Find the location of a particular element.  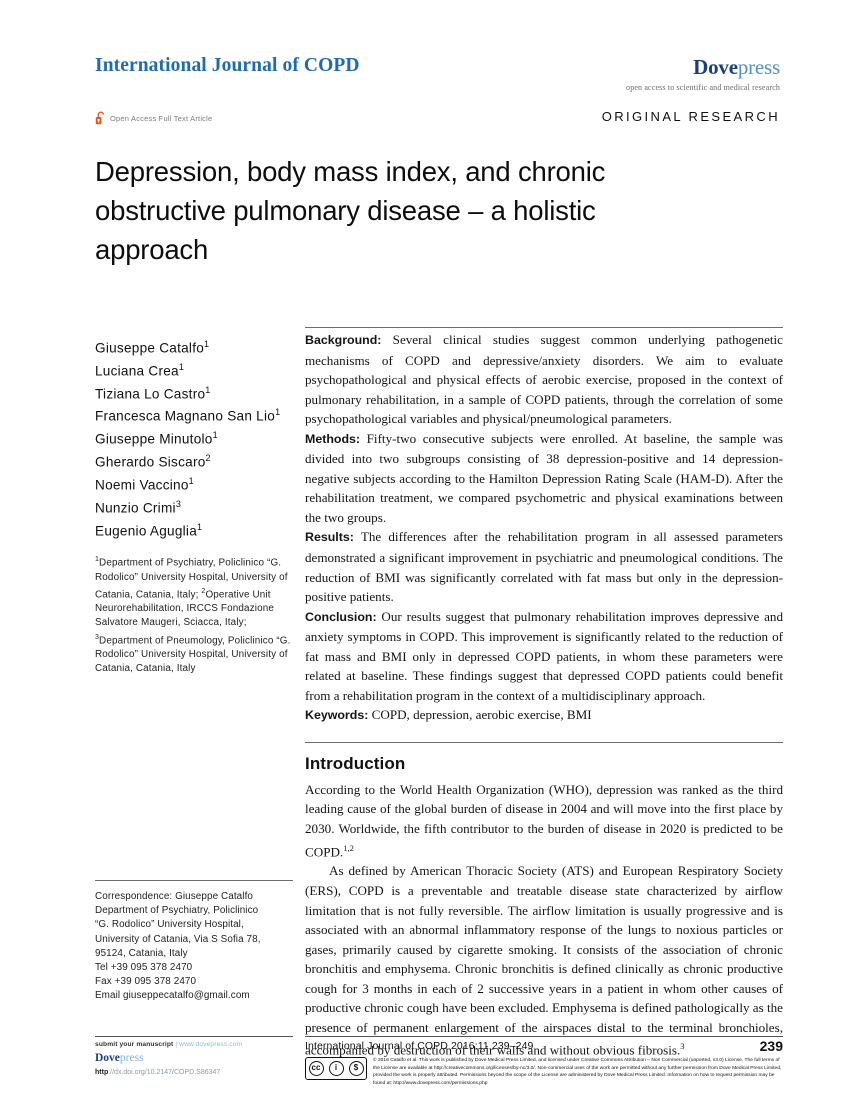

author-name: Giuseppe Catalfo1 is located at coordinates (195, 346).